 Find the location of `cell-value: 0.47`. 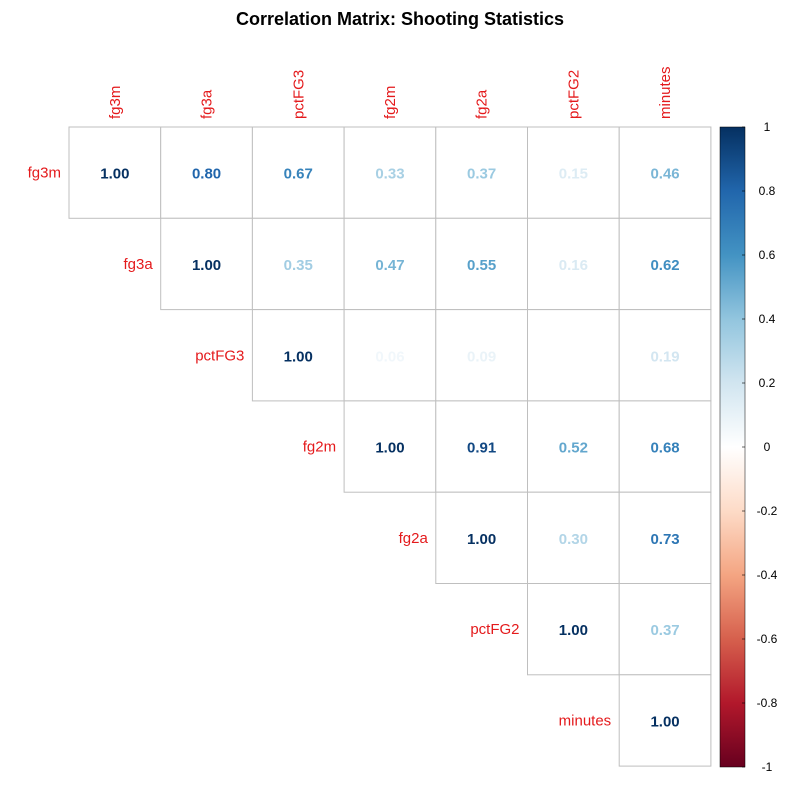

cell-value: 0.47 is located at coordinates (389, 265).